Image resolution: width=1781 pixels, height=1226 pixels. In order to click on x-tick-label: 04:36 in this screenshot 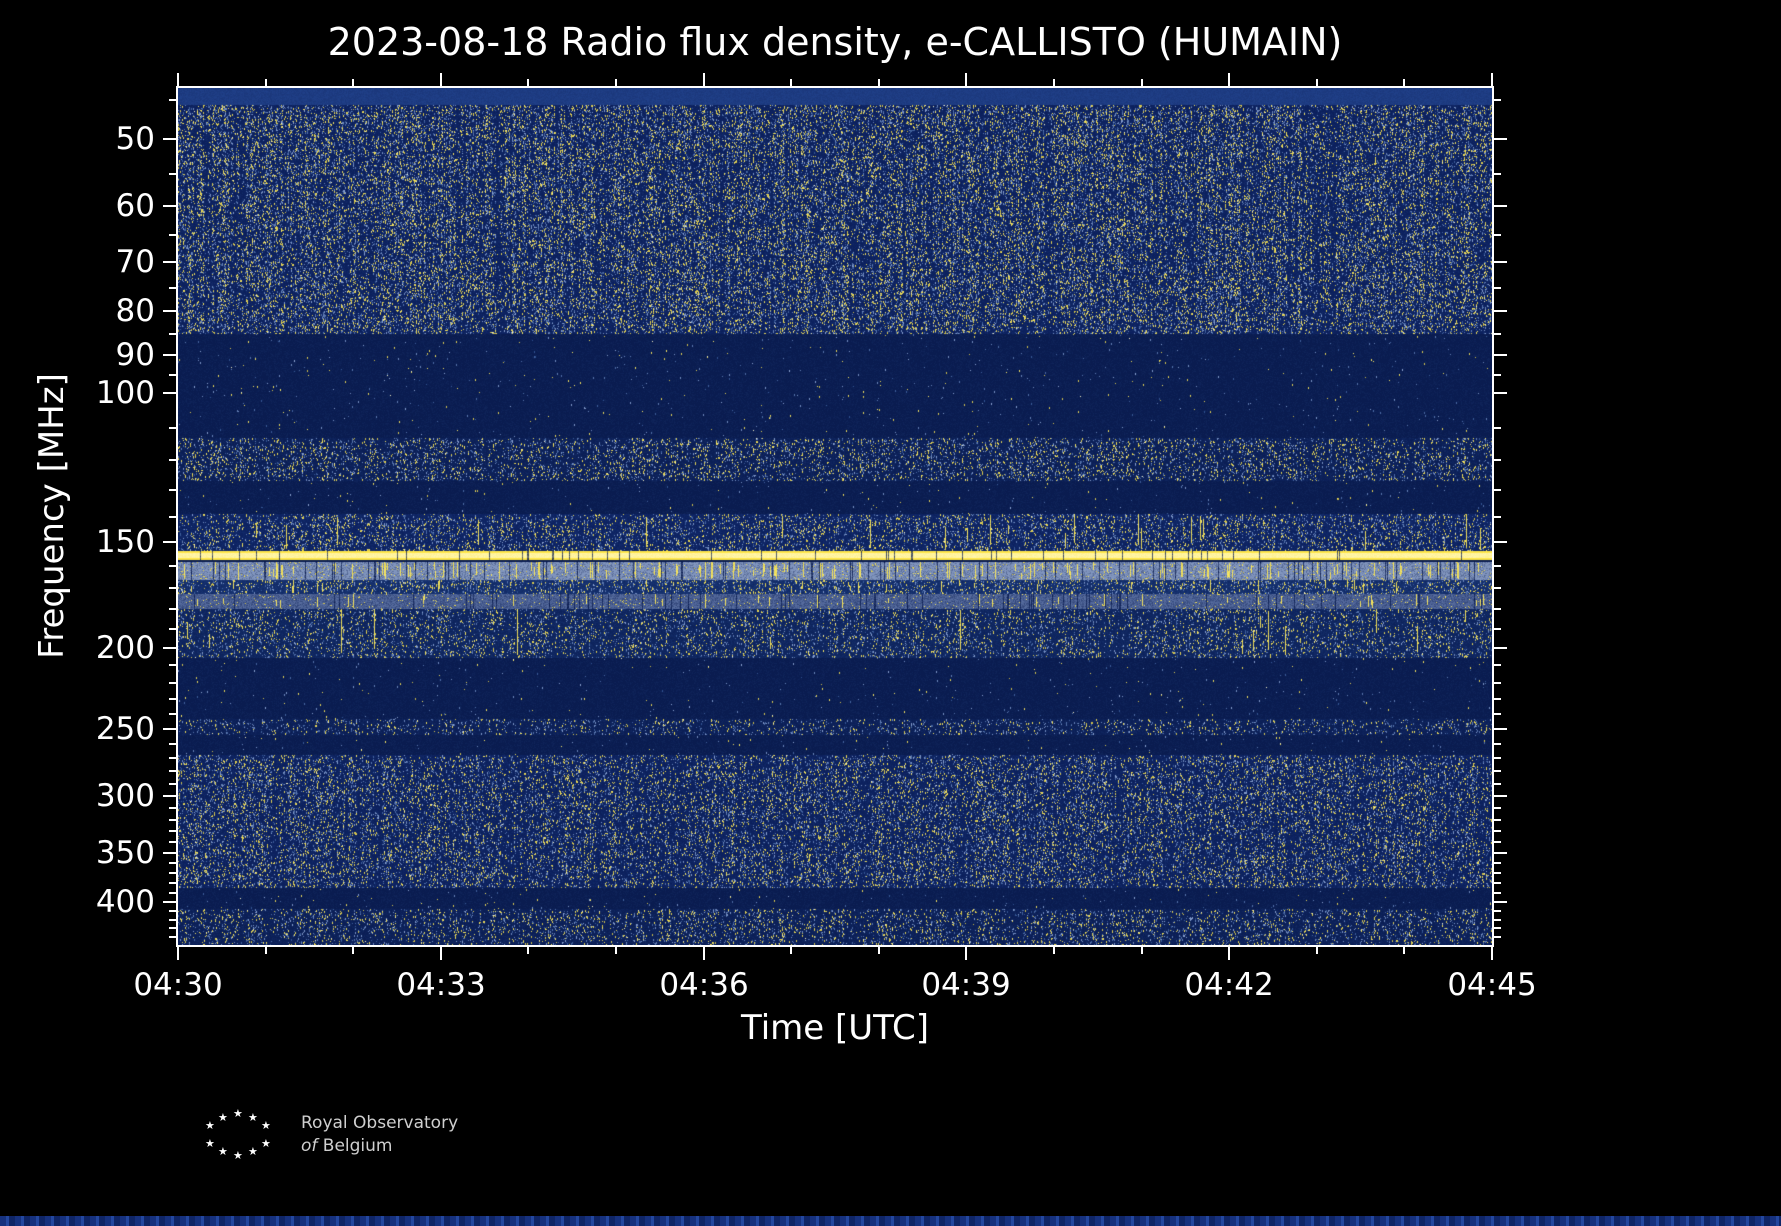, I will do `click(704, 985)`.